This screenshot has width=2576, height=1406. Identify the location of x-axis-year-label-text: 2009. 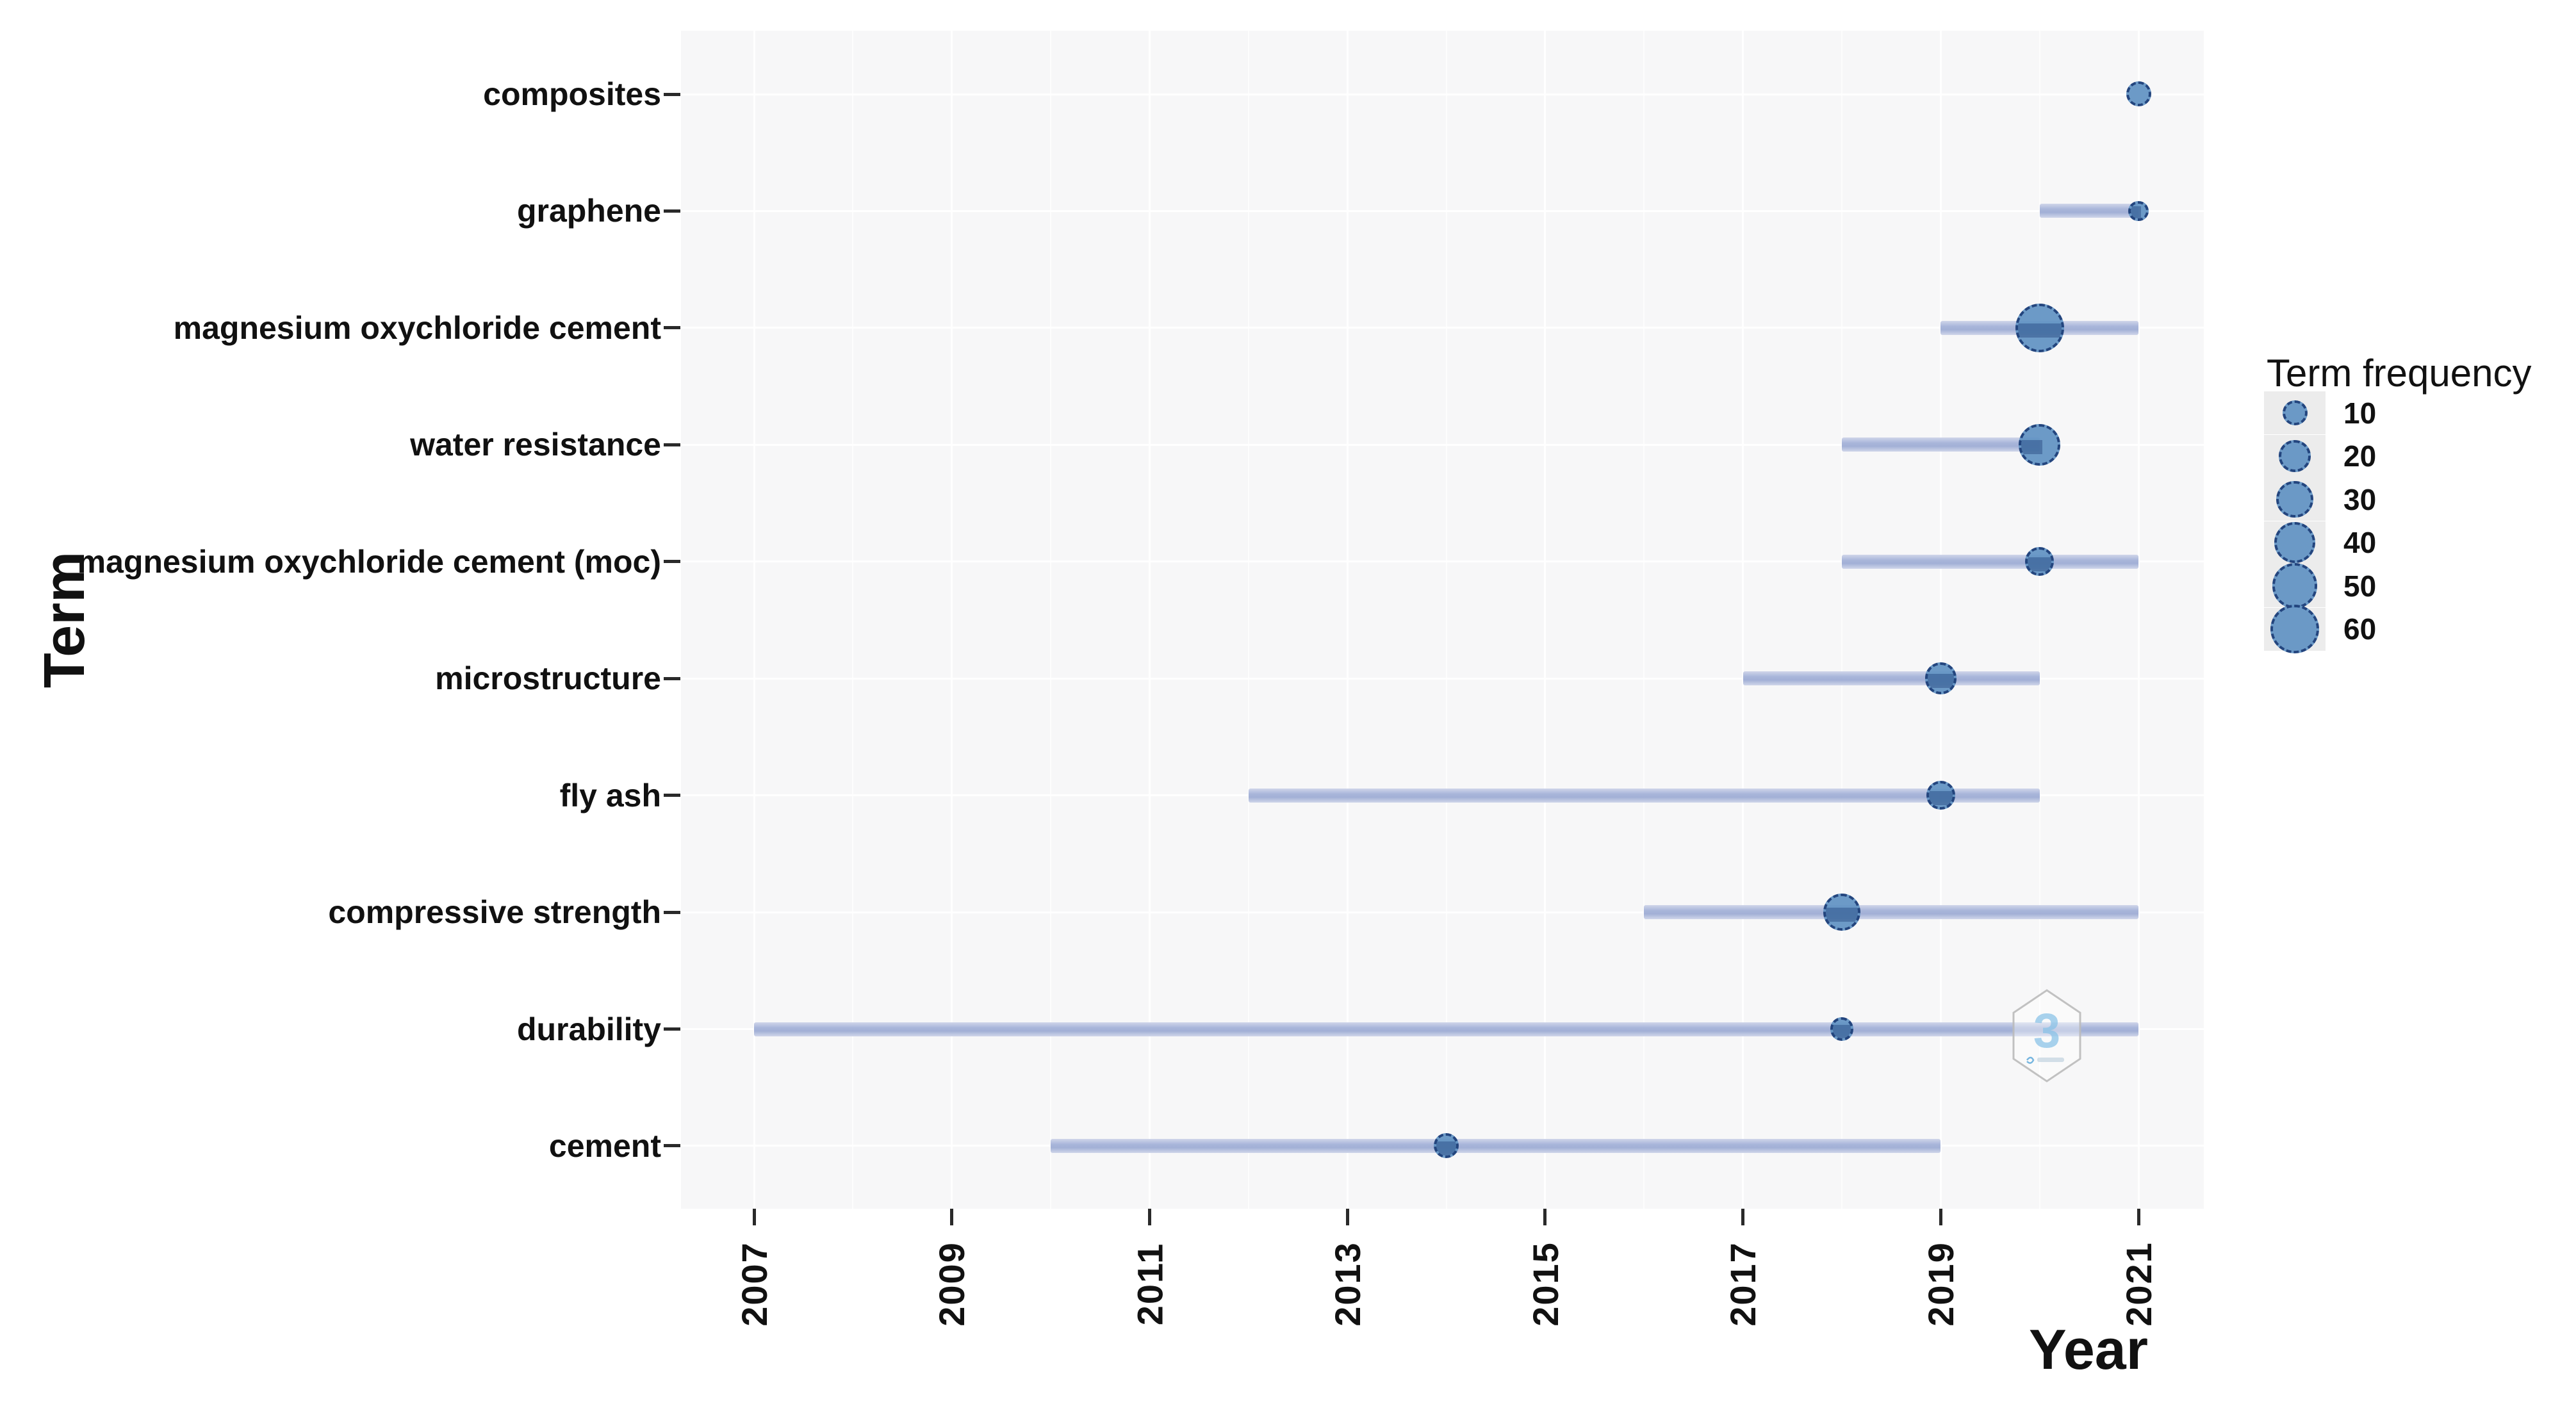
(952, 1284).